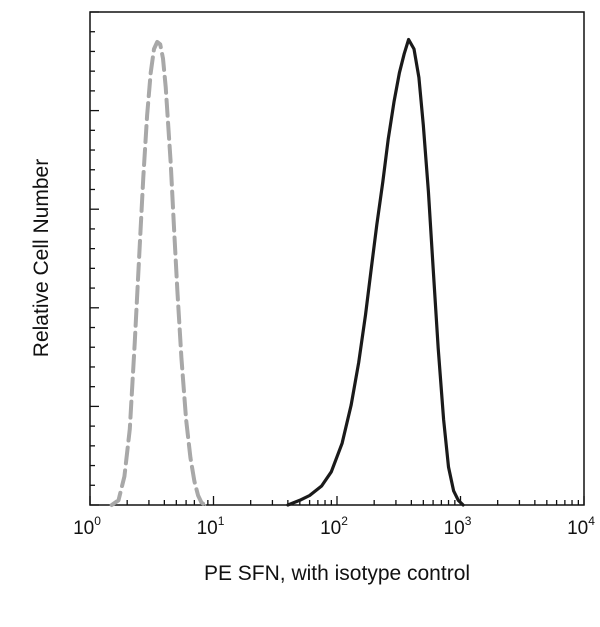 This screenshot has height=627, width=600. Describe the element at coordinates (41, 258) in the screenshot. I see `y-axis-title: Relative Cell Number` at that location.